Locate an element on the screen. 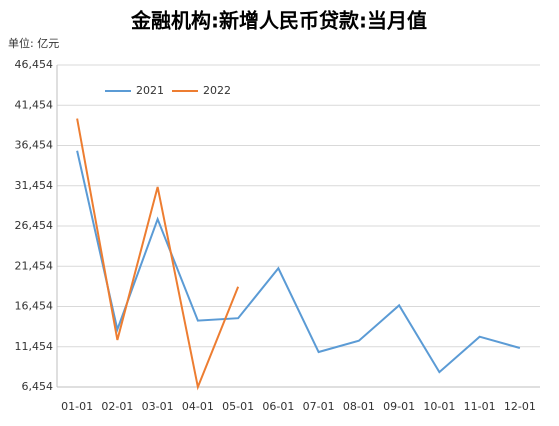  y-tick-label: 6,454 is located at coordinates (38, 386).